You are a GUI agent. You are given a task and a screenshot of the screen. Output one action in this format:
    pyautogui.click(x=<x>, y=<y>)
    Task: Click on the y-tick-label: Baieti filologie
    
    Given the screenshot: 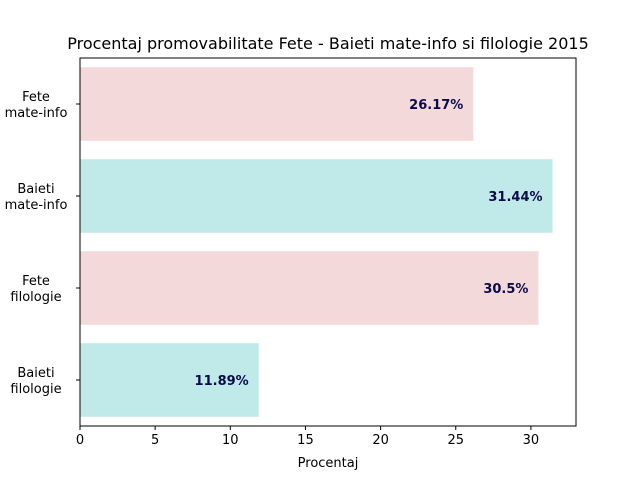 What is the action you would take?
    pyautogui.click(x=35, y=381)
    